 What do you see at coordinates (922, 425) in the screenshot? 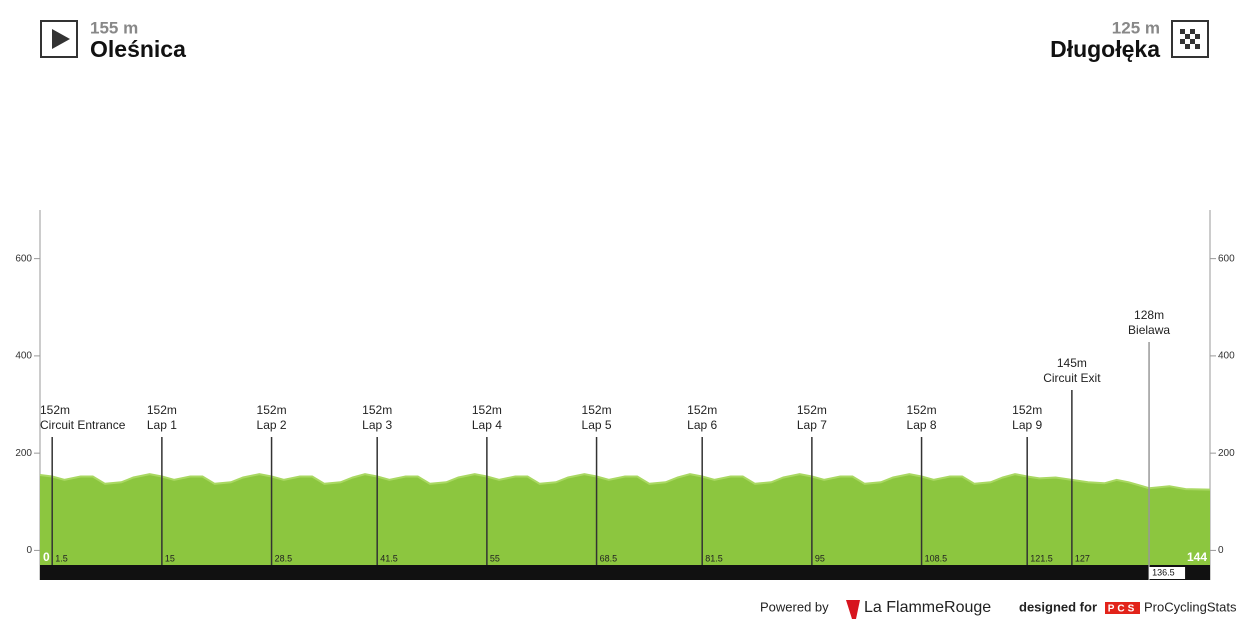
I see `marker-name: Lap 8` at bounding box center [922, 425].